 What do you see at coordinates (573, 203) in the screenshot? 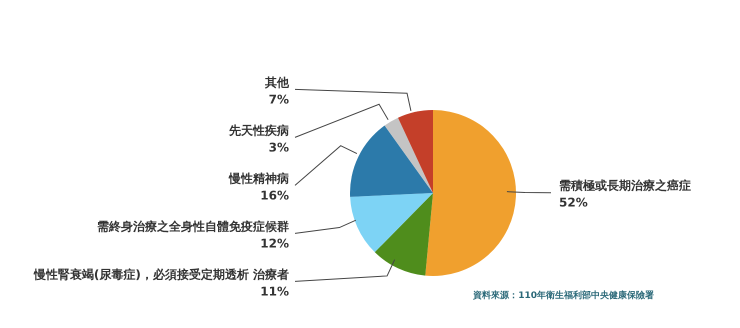
I see `data-label: 52%` at bounding box center [573, 203].